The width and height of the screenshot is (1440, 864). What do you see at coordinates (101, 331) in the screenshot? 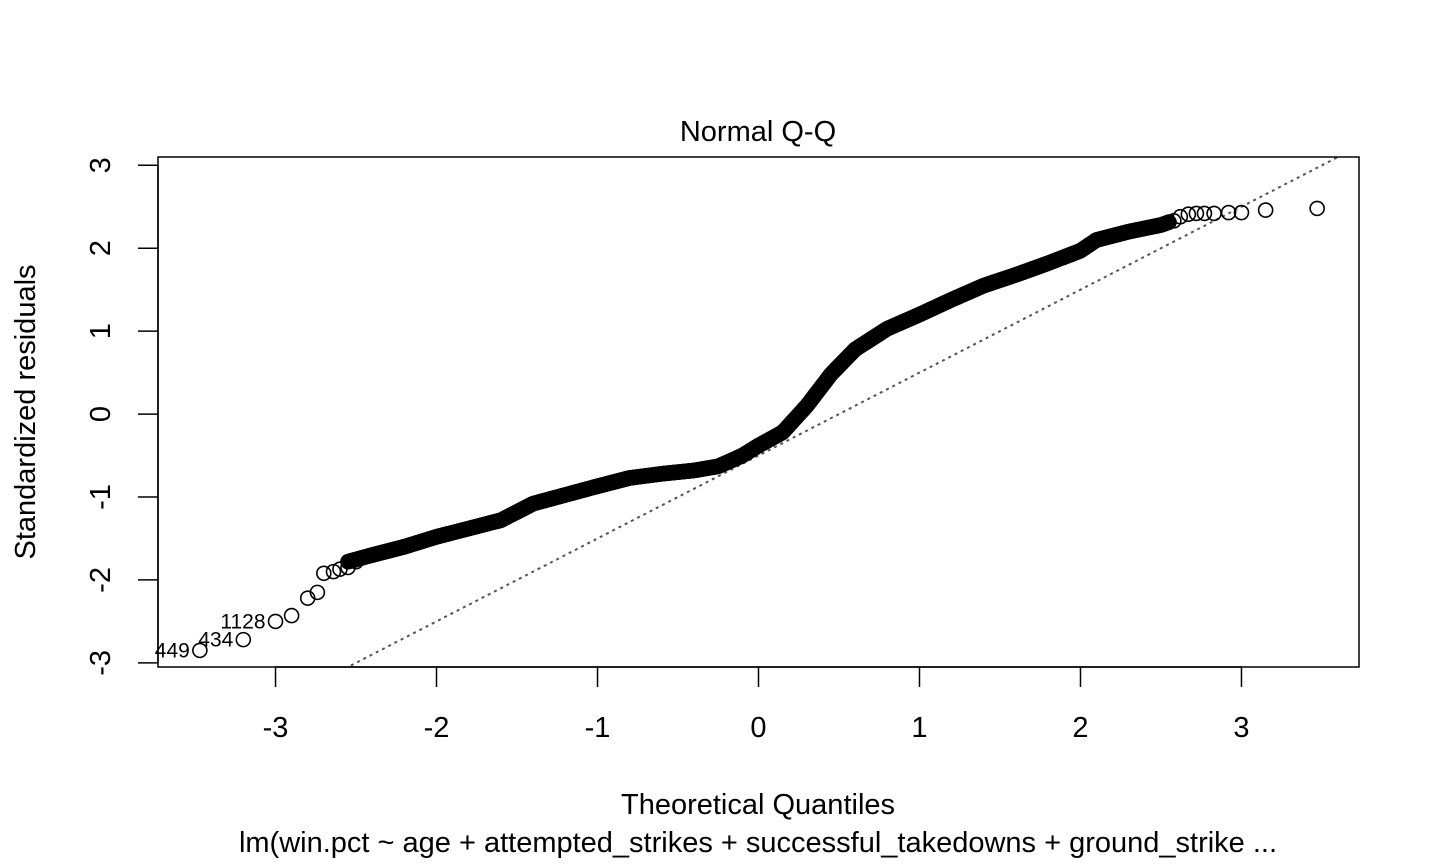
I see `y-tick-label: 1` at bounding box center [101, 331].